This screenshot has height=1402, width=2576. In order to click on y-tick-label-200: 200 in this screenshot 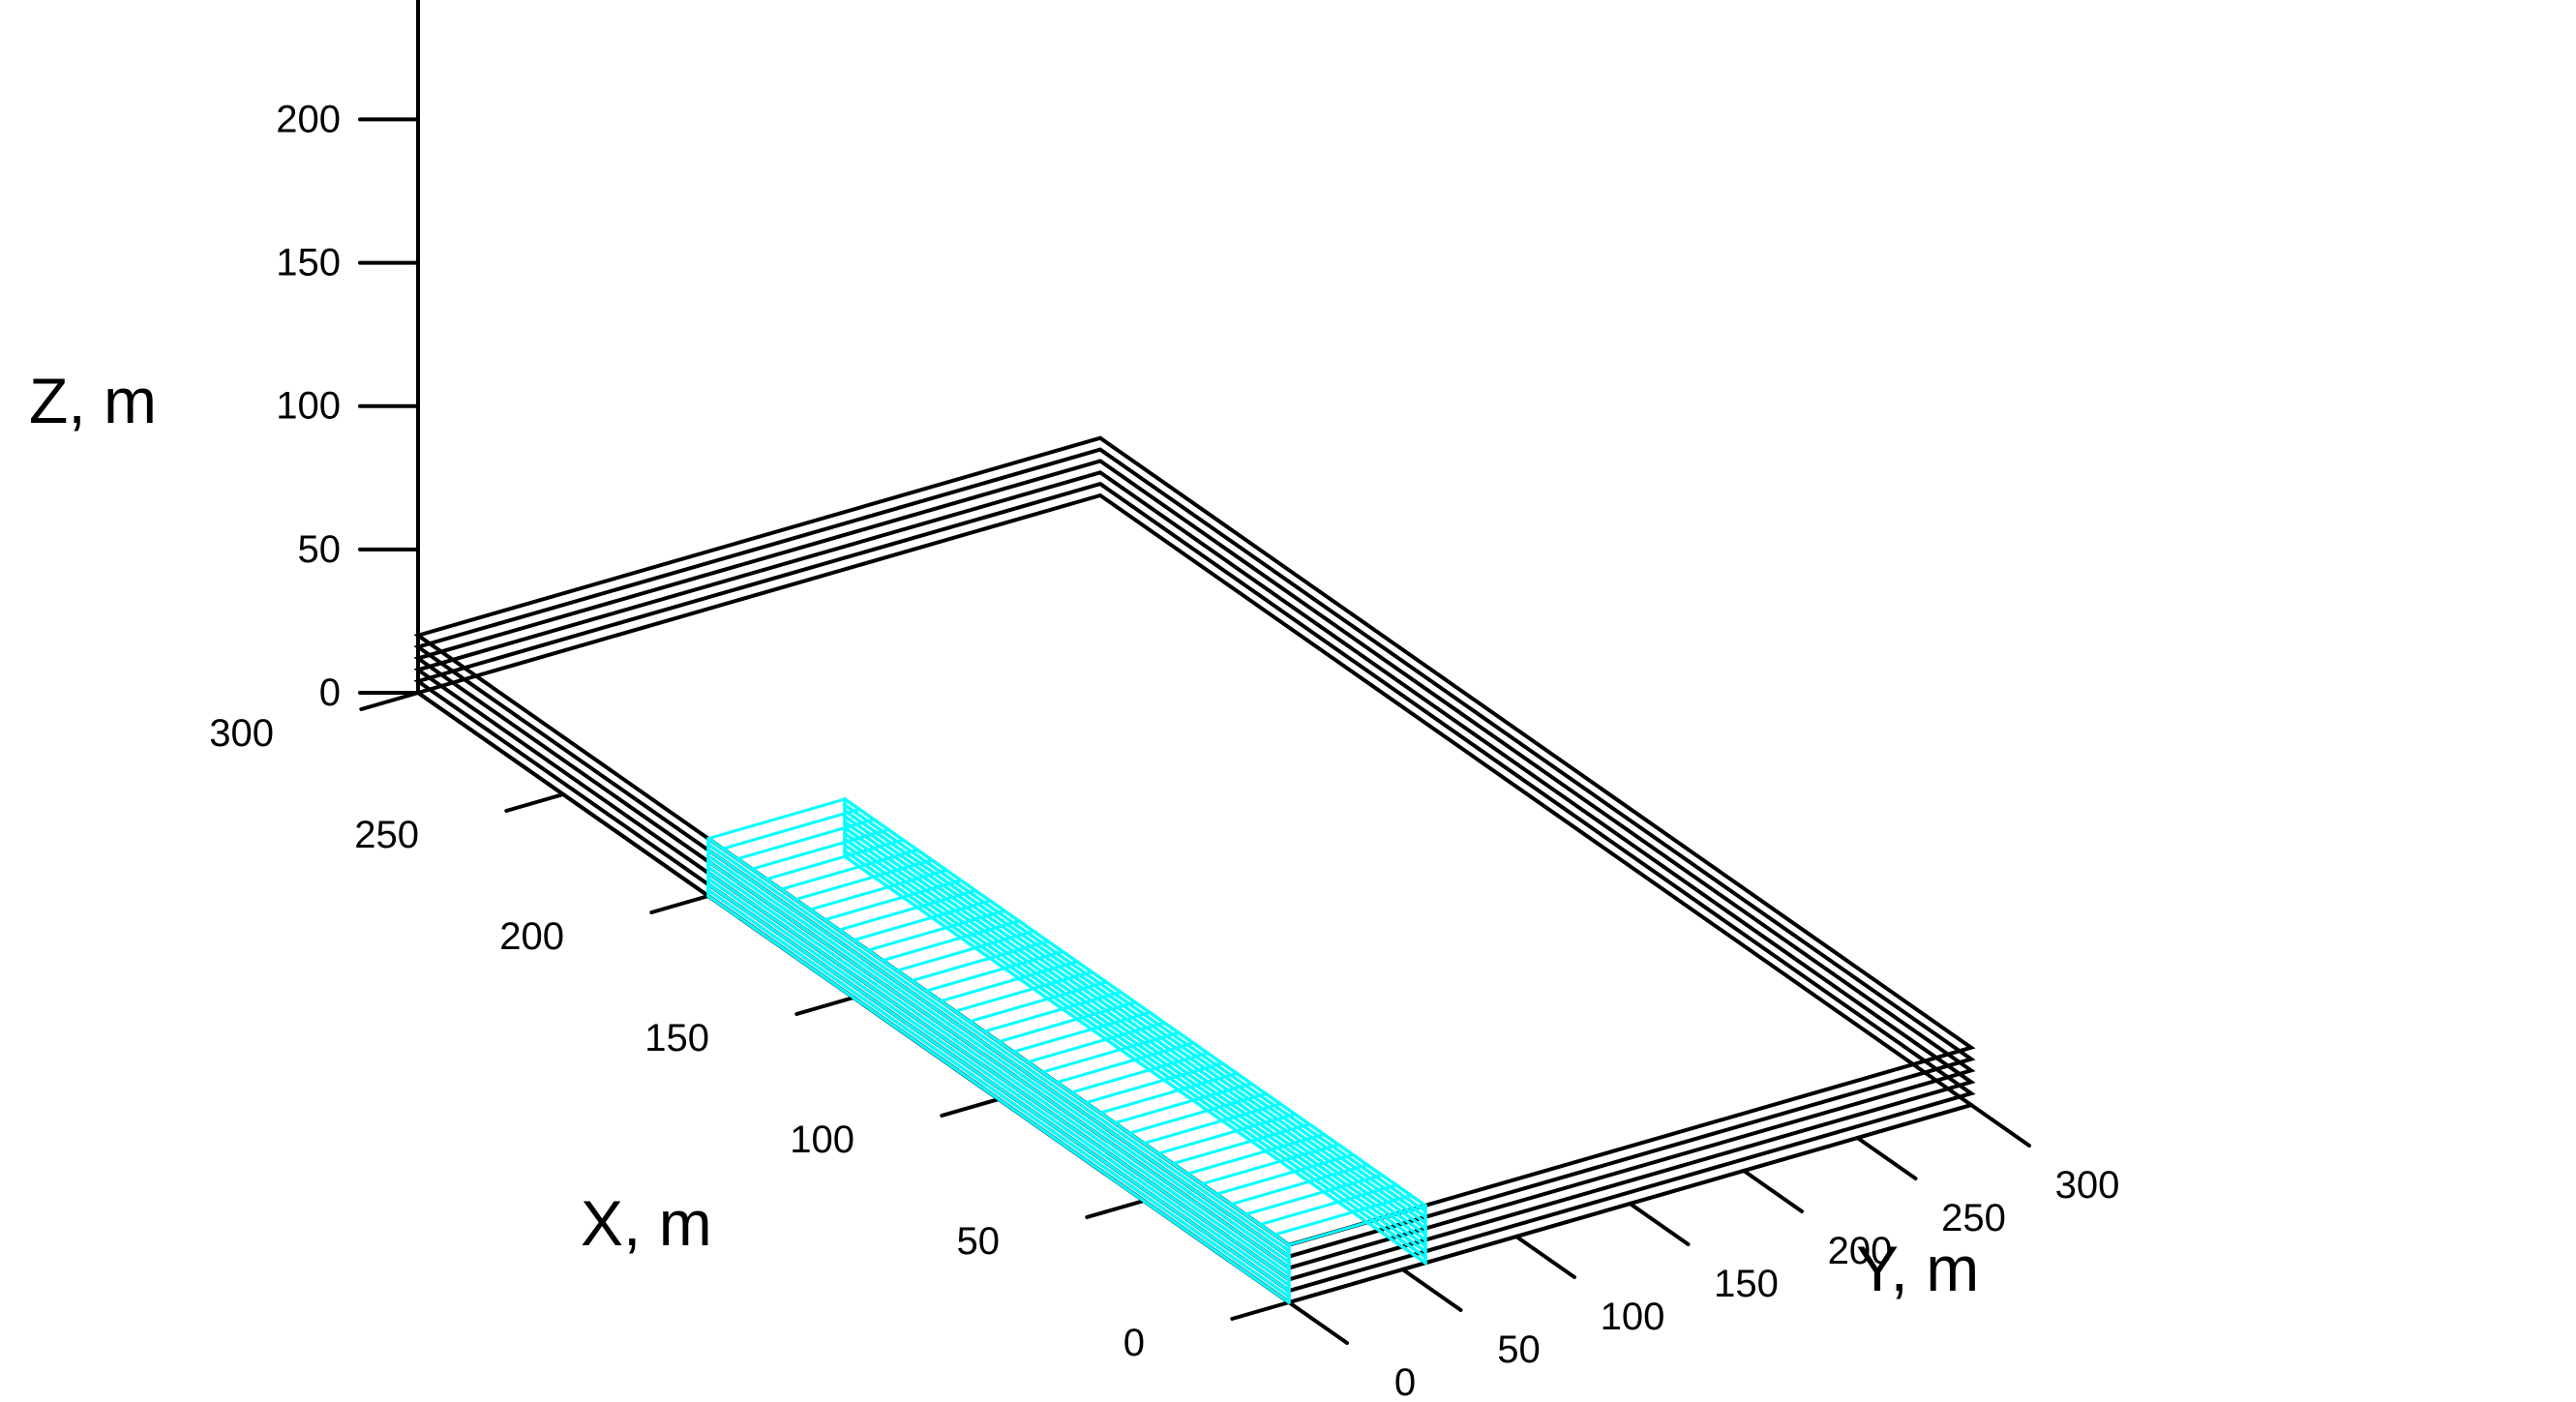, I will do `click(1860, 1251)`.